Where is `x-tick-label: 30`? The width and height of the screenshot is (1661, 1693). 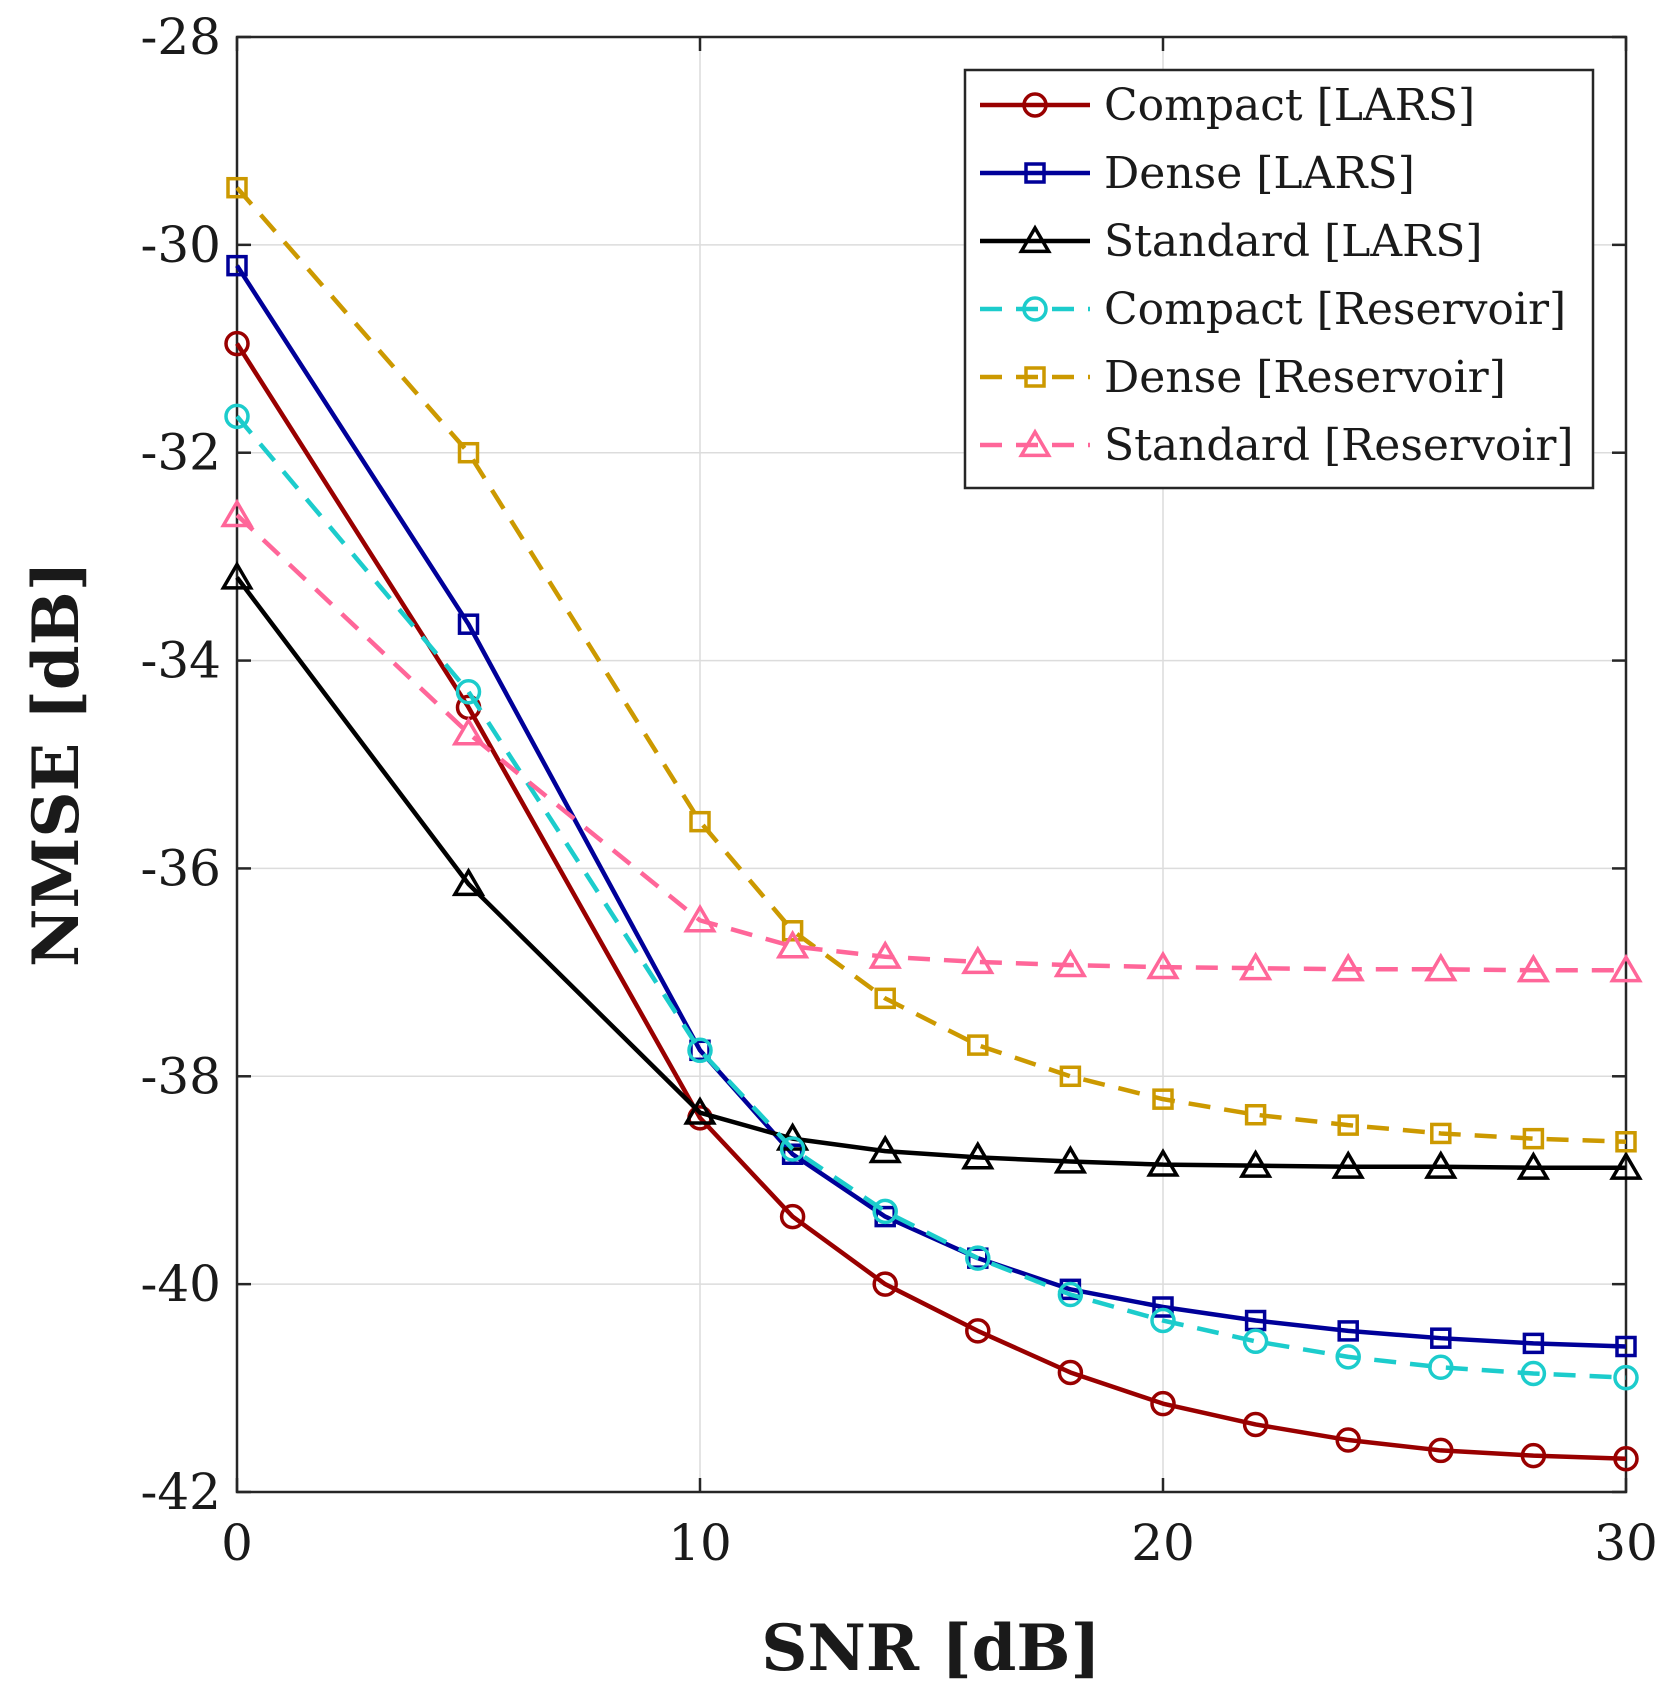
x-tick-label: 30 is located at coordinates (1626, 1543).